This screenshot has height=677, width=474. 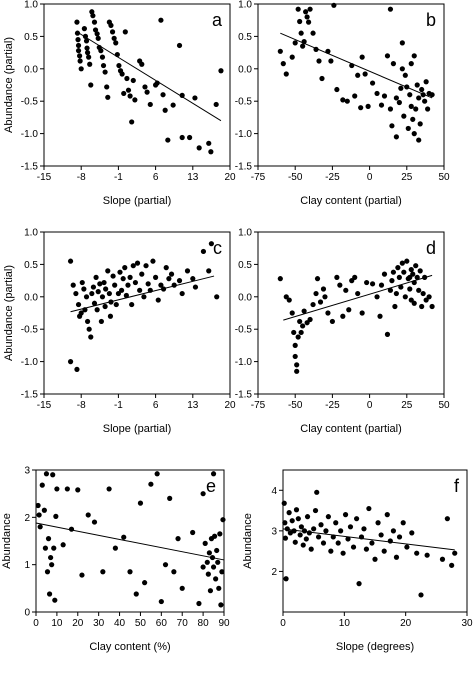 What do you see at coordinates (137, 201) in the screenshot?
I see `x-axis-label: Slope (partial)` at bounding box center [137, 201].